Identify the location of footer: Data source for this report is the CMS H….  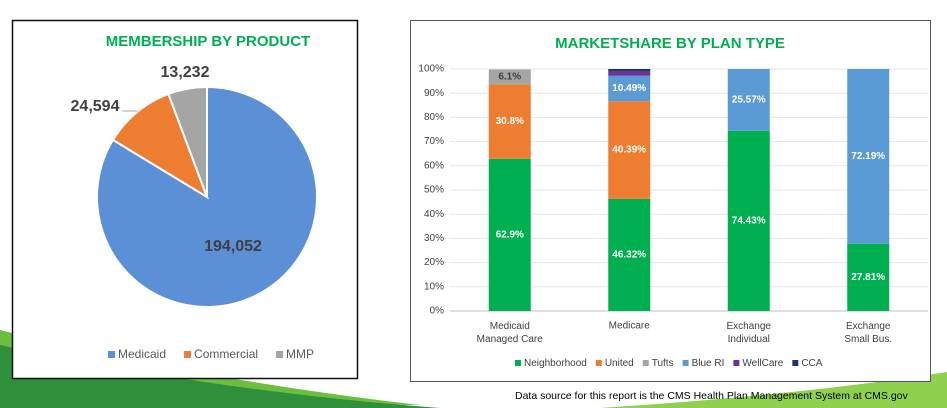
(712, 396).